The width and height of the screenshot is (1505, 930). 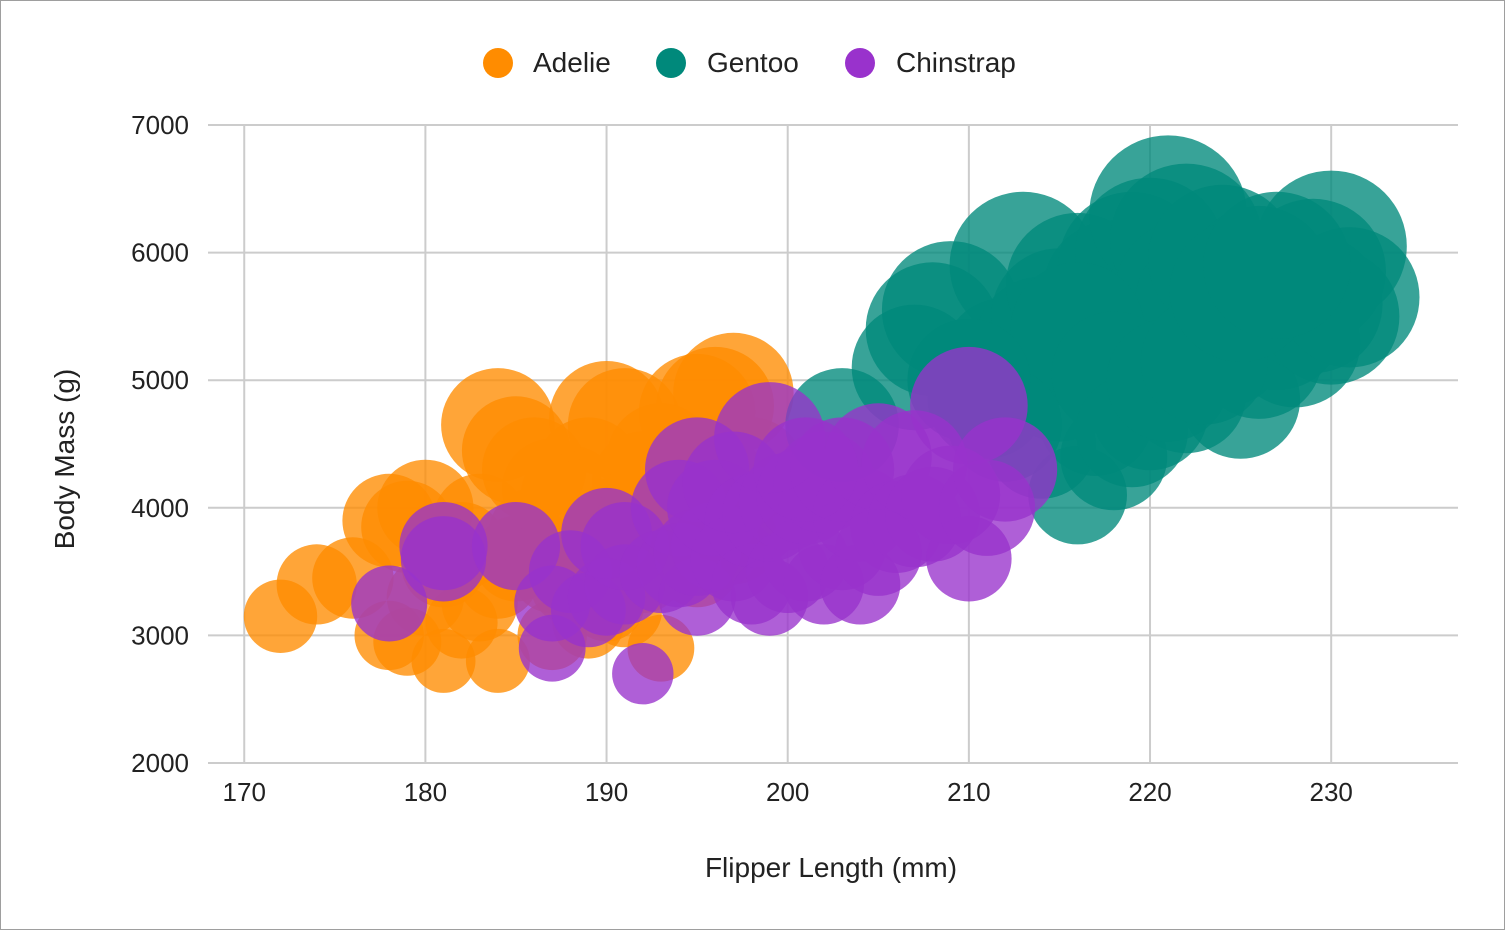 What do you see at coordinates (160, 635) in the screenshot?
I see `y-tick-label: 3000` at bounding box center [160, 635].